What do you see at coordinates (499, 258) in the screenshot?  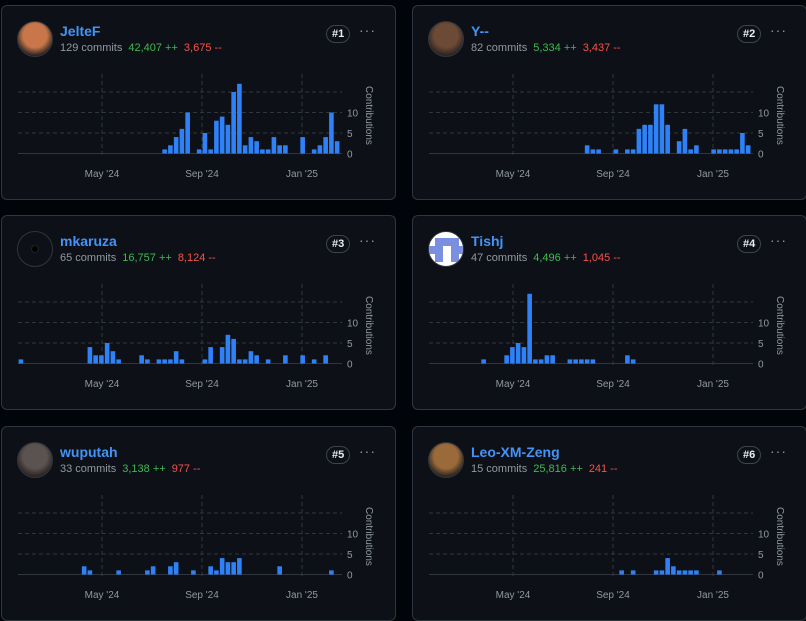 I see `commits-link: 47 commits` at bounding box center [499, 258].